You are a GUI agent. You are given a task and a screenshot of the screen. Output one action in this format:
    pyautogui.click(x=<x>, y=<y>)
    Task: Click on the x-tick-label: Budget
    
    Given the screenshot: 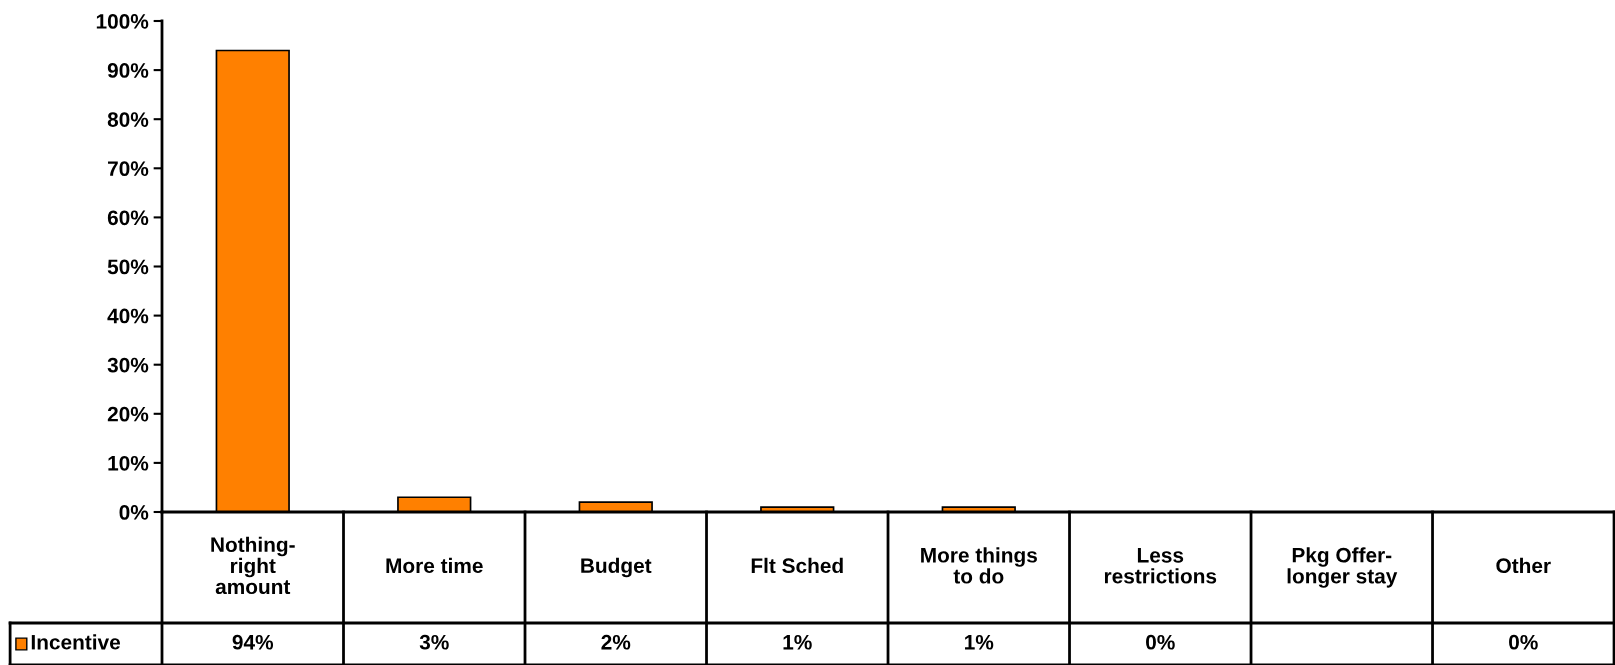 What is the action you would take?
    pyautogui.click(x=616, y=567)
    